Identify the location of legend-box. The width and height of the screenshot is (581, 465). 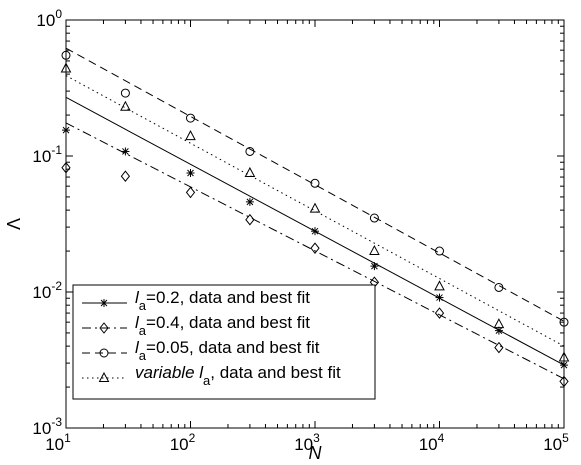
(224, 342).